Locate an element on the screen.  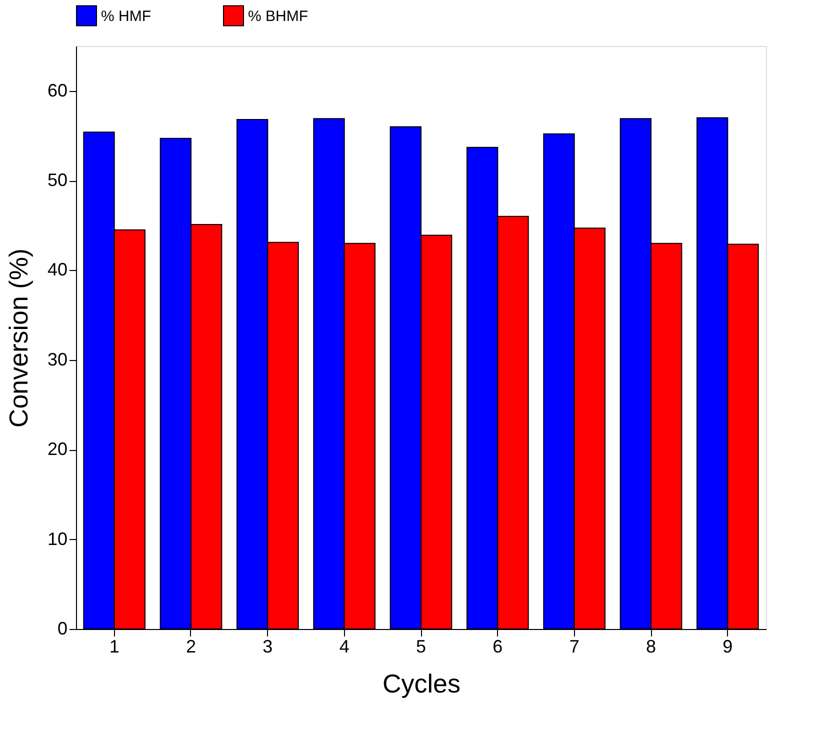
x-axis-title: Cycles is located at coordinates (421, 683).